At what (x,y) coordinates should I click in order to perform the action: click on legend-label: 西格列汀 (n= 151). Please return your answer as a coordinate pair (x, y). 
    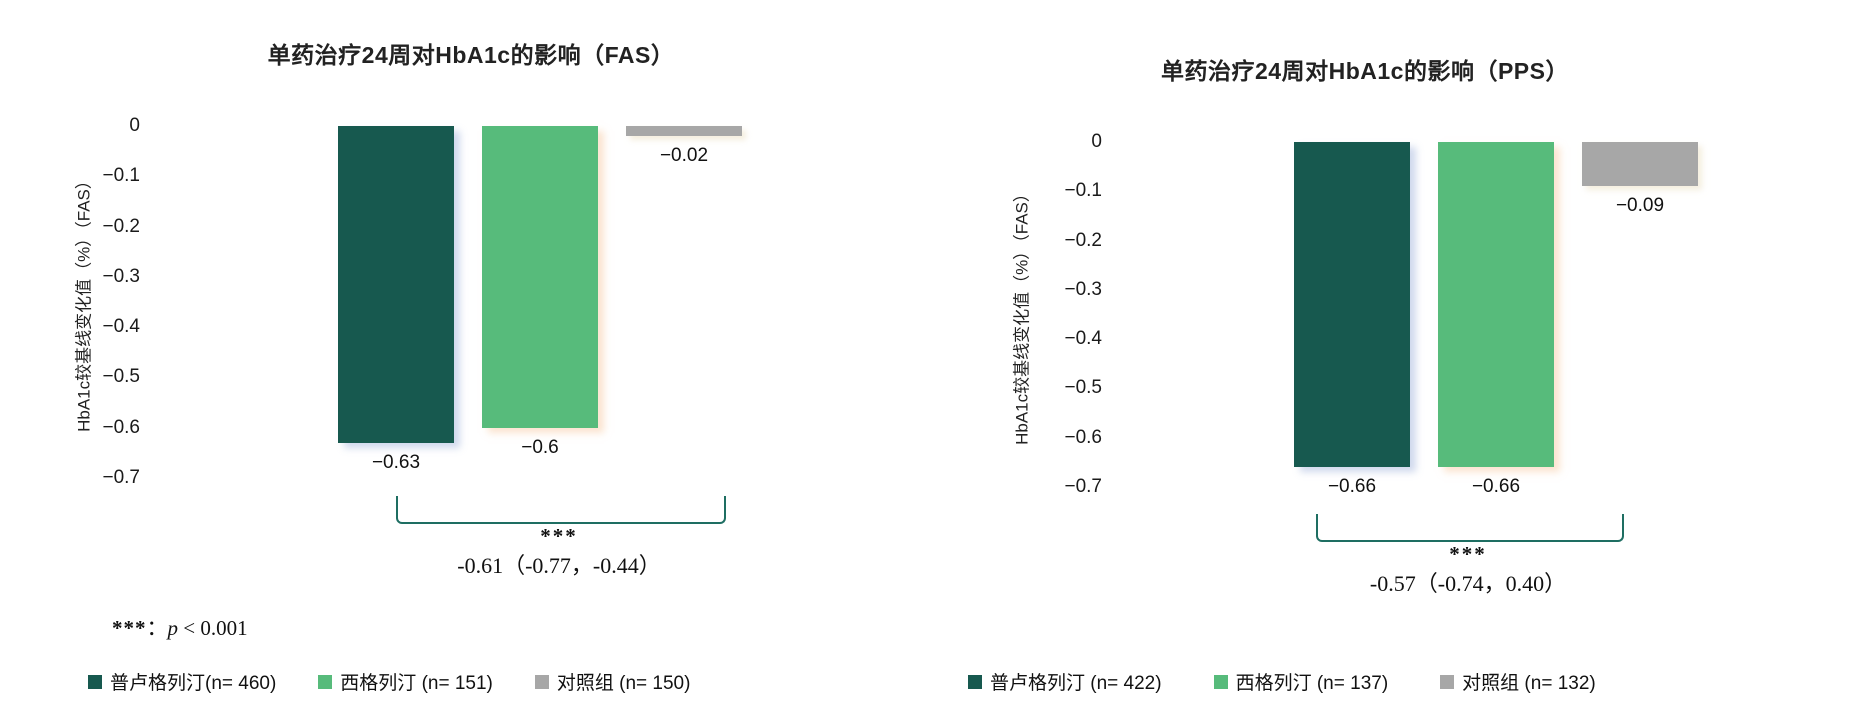
    Looking at the image, I should click on (416, 683).